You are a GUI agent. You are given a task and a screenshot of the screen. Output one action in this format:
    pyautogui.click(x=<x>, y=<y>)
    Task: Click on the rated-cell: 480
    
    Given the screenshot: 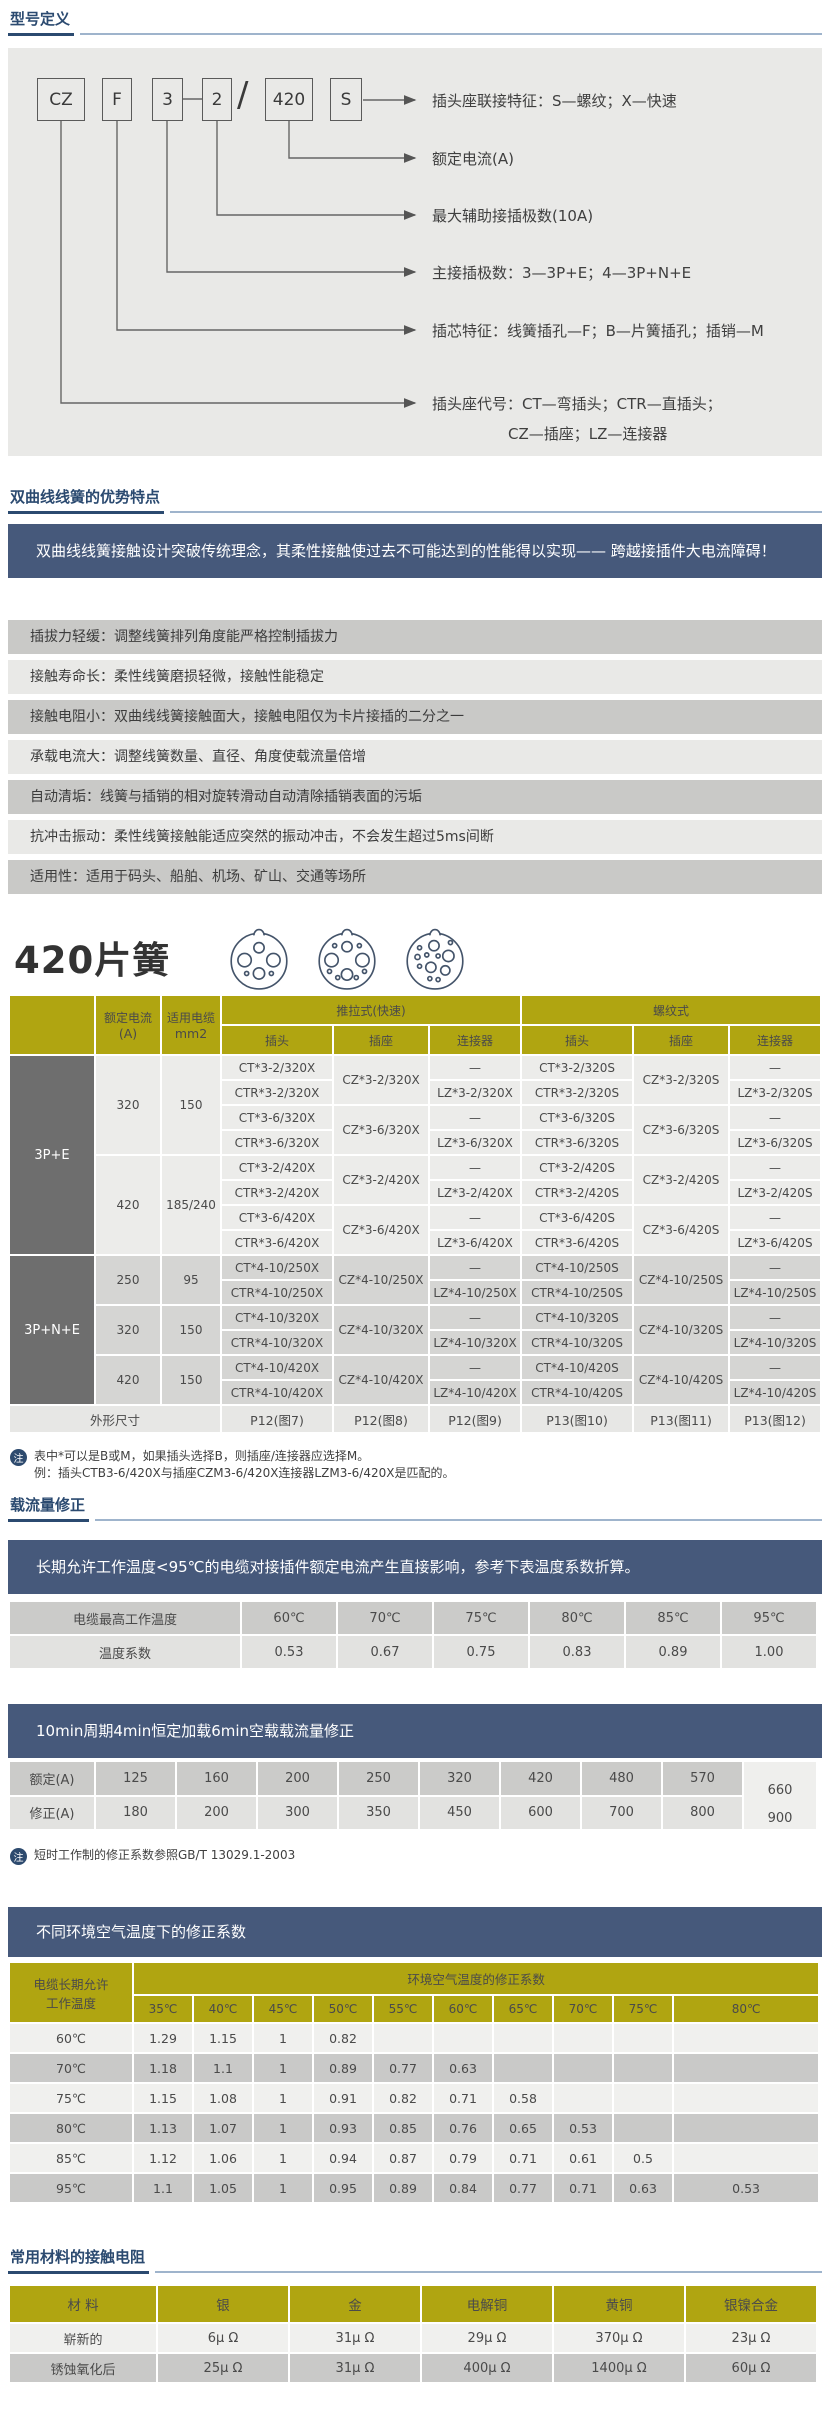 What is the action you would take?
    pyautogui.click(x=621, y=1778)
    